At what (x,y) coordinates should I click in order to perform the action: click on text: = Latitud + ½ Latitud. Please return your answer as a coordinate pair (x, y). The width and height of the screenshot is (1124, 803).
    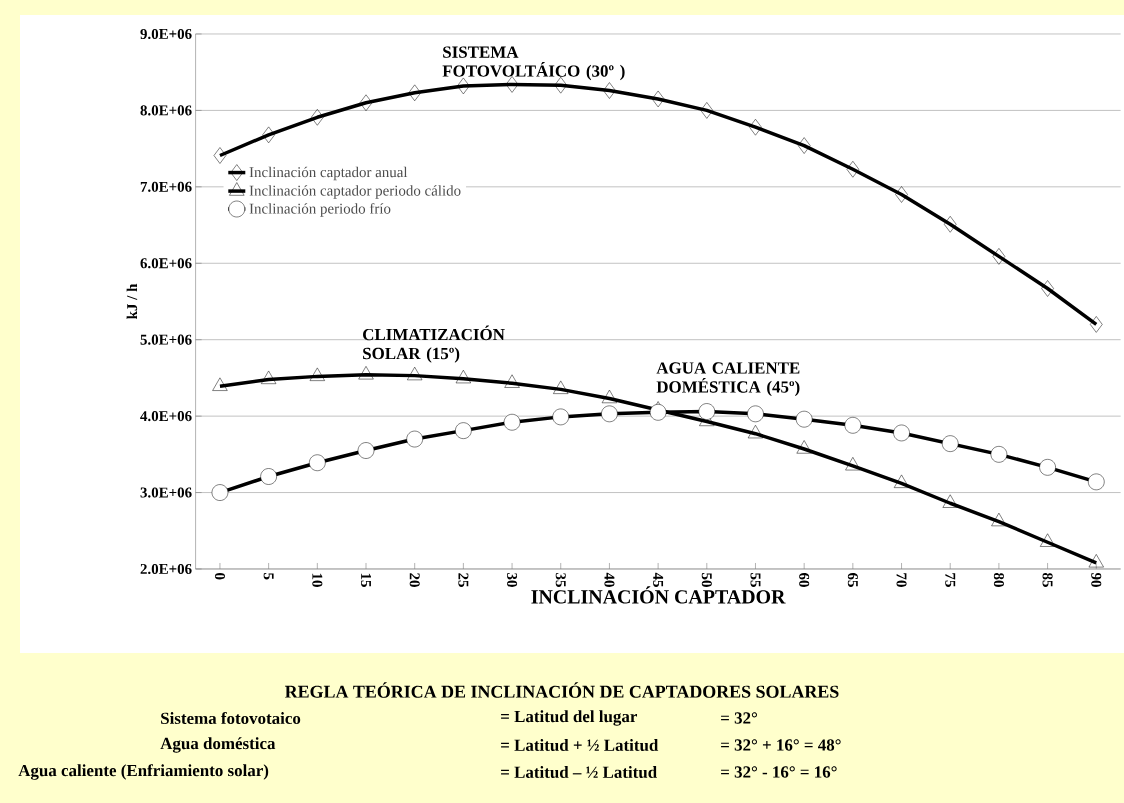
    Looking at the image, I should click on (580, 745).